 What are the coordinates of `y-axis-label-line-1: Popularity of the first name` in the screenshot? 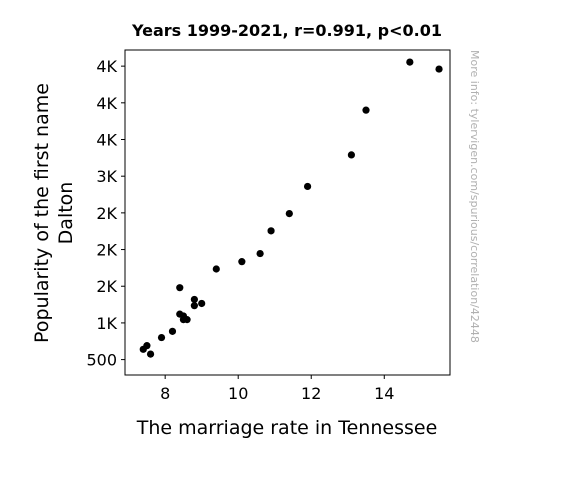 It's located at (42, 213).